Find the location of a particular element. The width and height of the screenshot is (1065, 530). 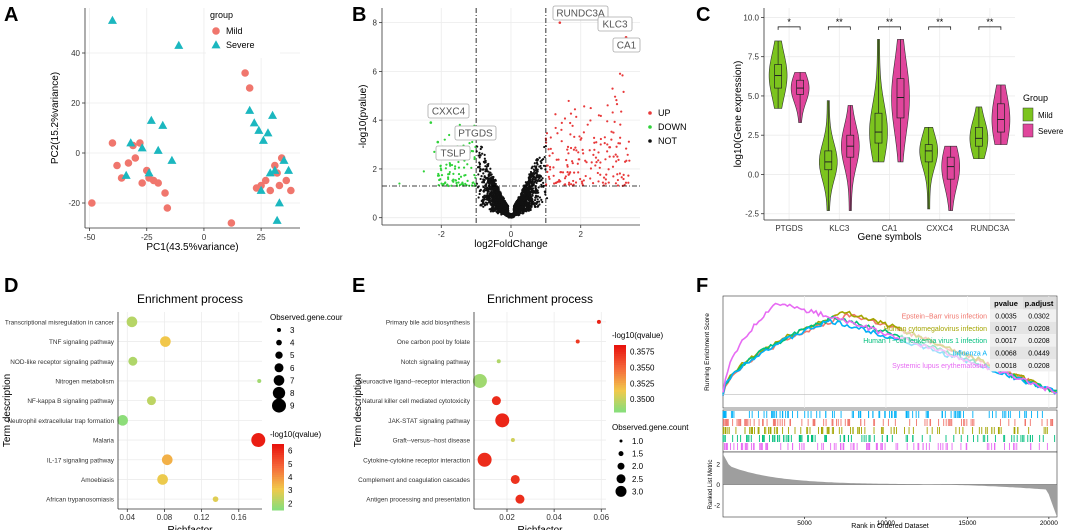

pathway-name: Human cytomegalovirus infection is located at coordinates (935, 329).